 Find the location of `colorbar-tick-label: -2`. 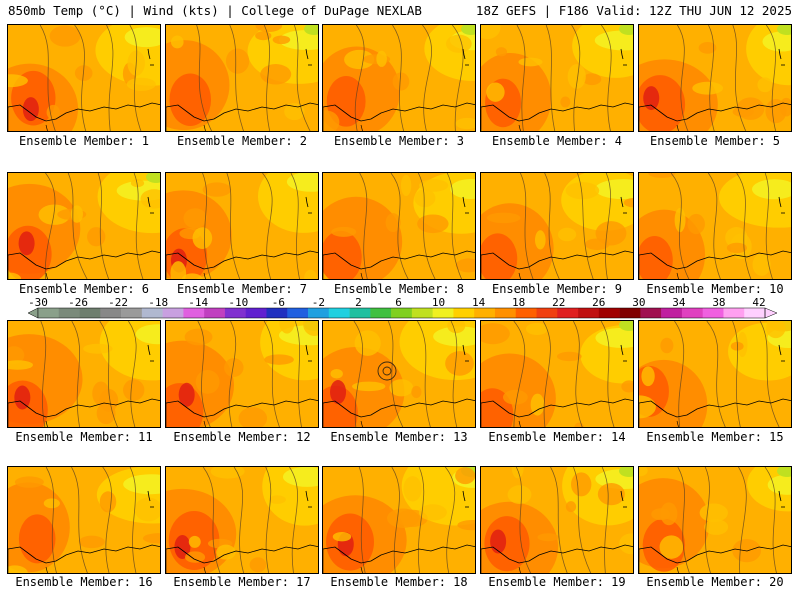

colorbar-tick-label: -2 is located at coordinates (318, 302).